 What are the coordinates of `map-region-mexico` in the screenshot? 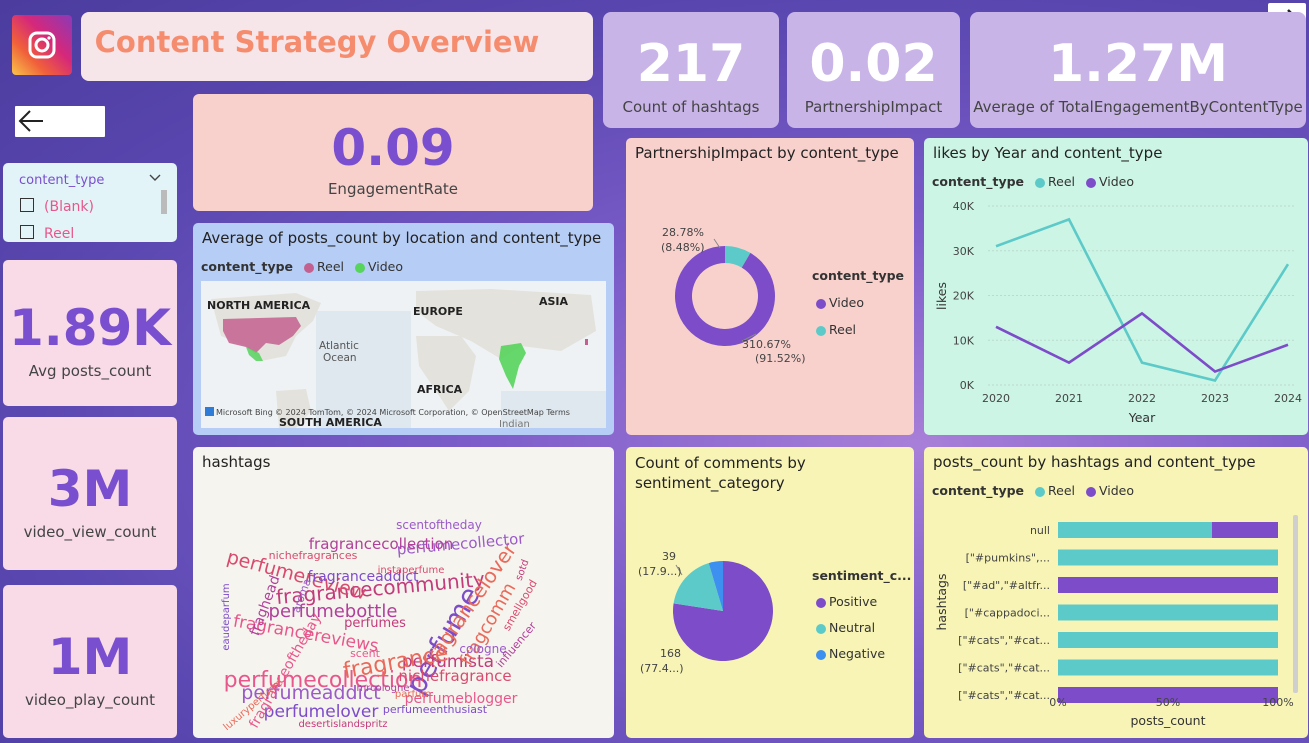 It's located at (254, 354).